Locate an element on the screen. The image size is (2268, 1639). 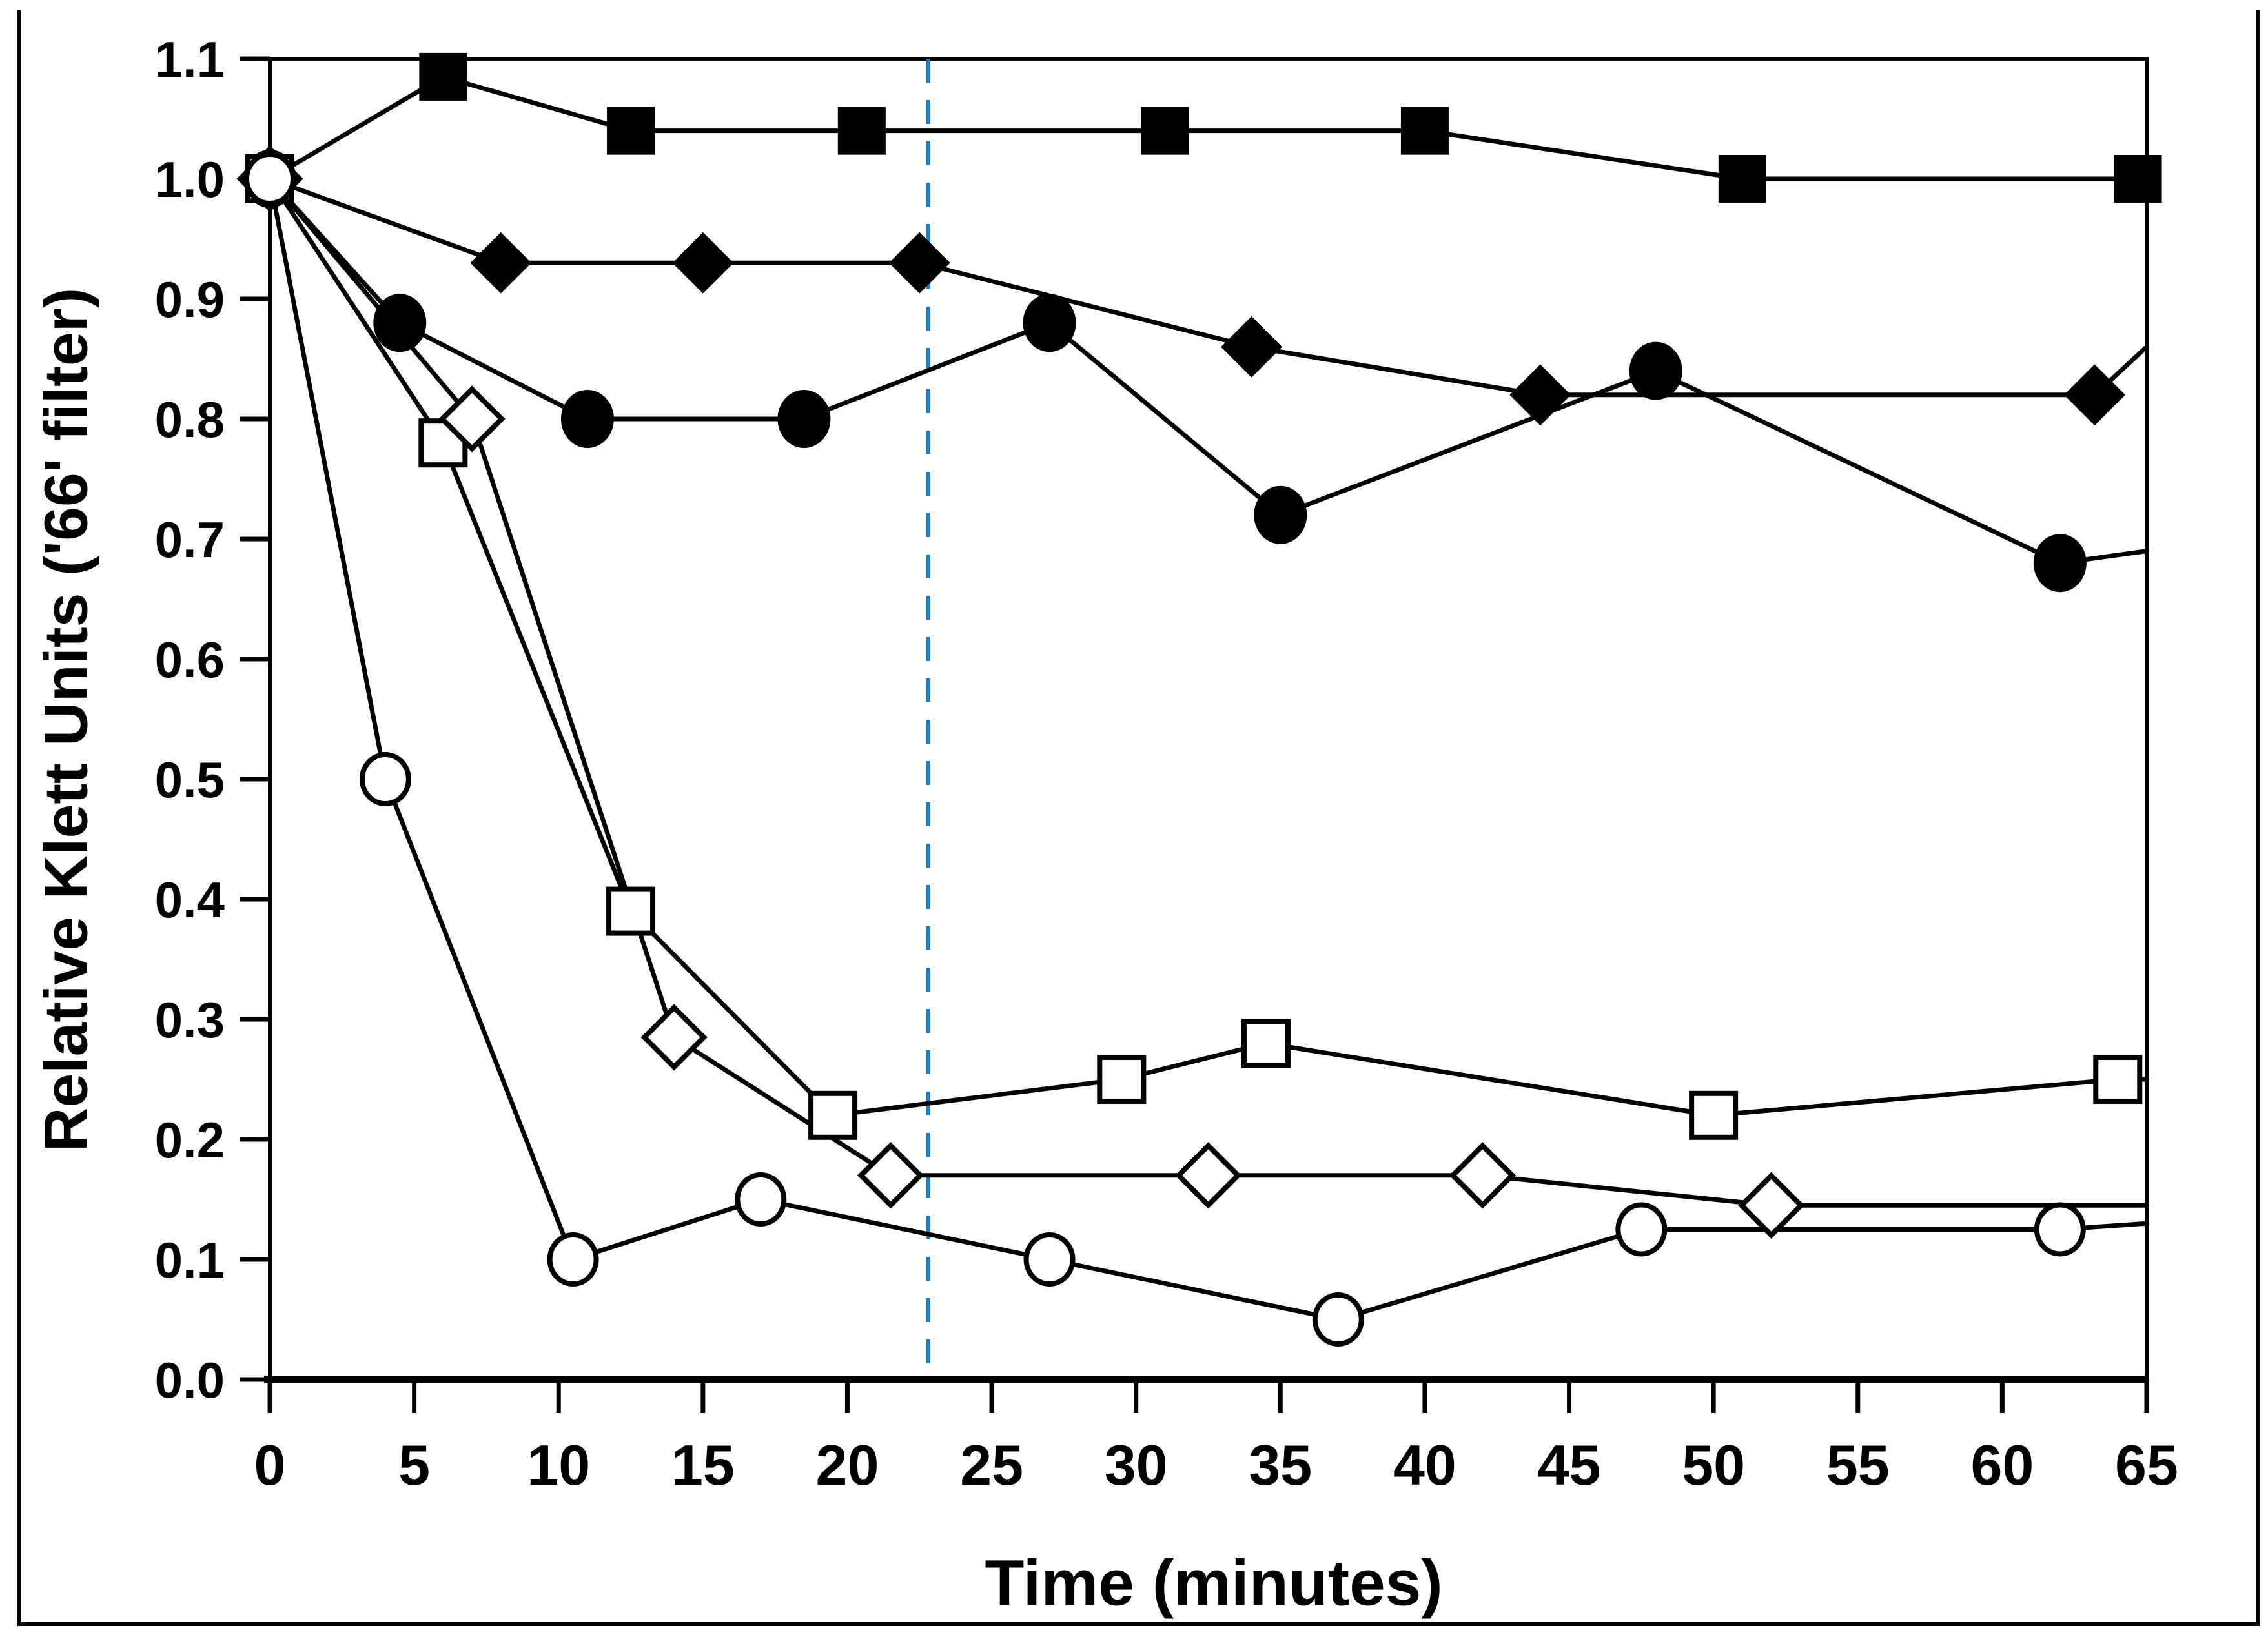
x-tick-label: 0 is located at coordinates (270, 1465).